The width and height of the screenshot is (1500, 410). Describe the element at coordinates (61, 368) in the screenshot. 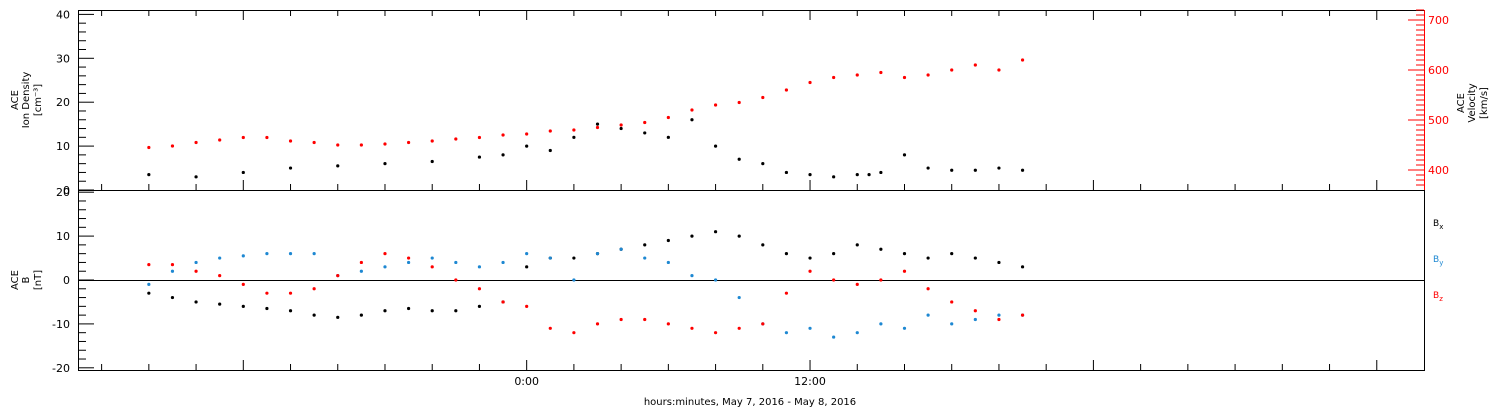

I see `bottom-left-tick-label: -20` at that location.